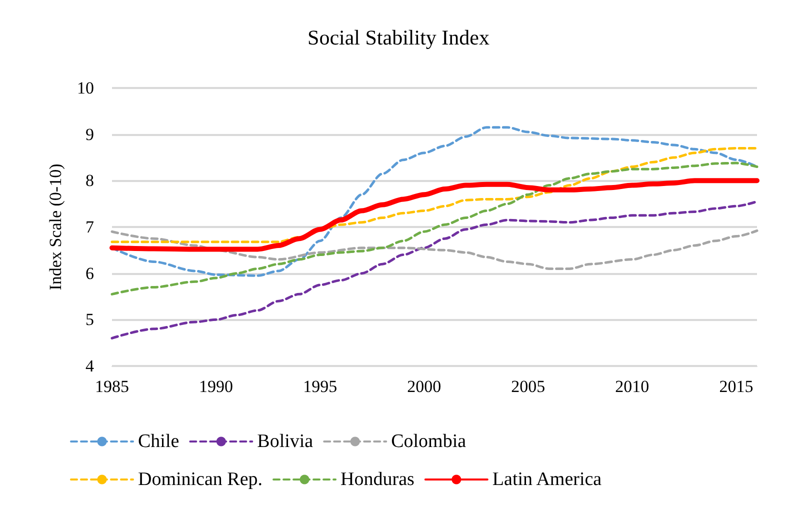 This screenshot has width=797, height=511. What do you see at coordinates (632, 386) in the screenshot?
I see `x-tick-label: 2010` at bounding box center [632, 386].